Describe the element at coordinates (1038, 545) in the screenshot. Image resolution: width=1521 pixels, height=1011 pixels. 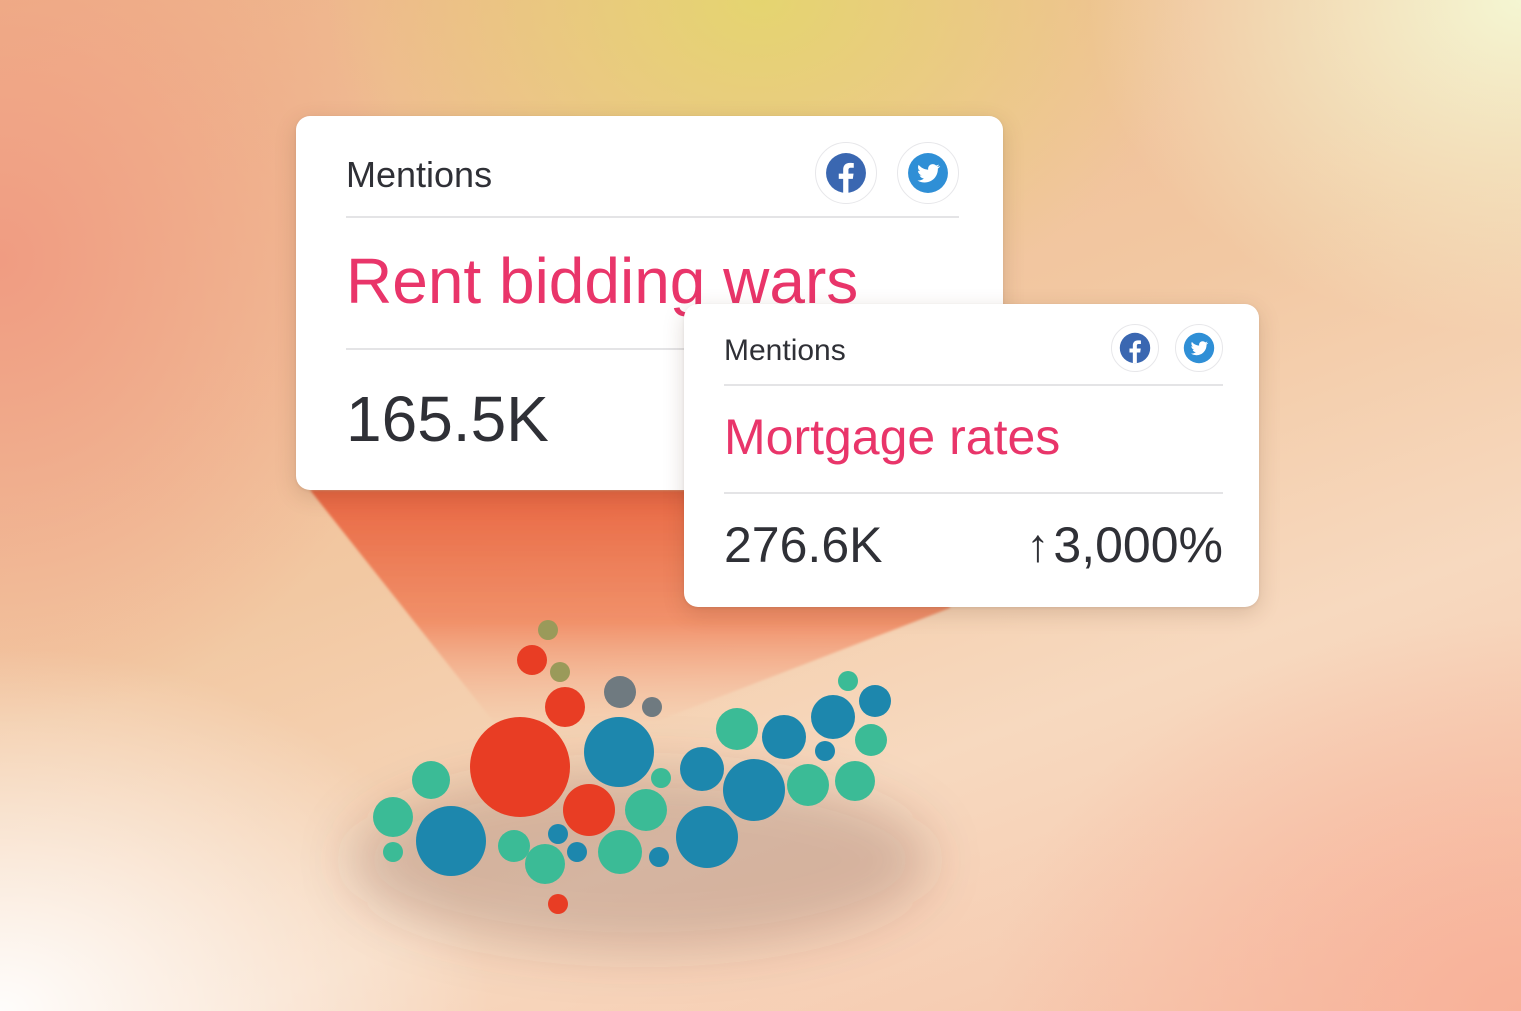
I see `arrow-up-icon: ↑` at that location.